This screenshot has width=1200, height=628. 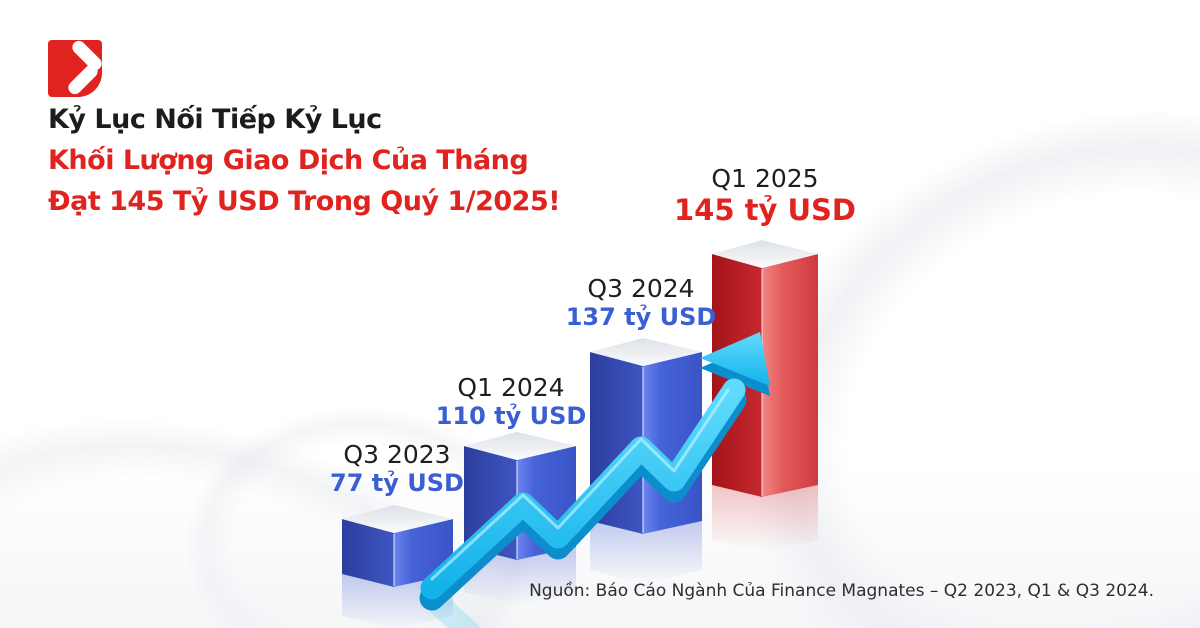 What do you see at coordinates (397, 483) in the screenshot?
I see `bar-value: 77 tỷ USD` at bounding box center [397, 483].